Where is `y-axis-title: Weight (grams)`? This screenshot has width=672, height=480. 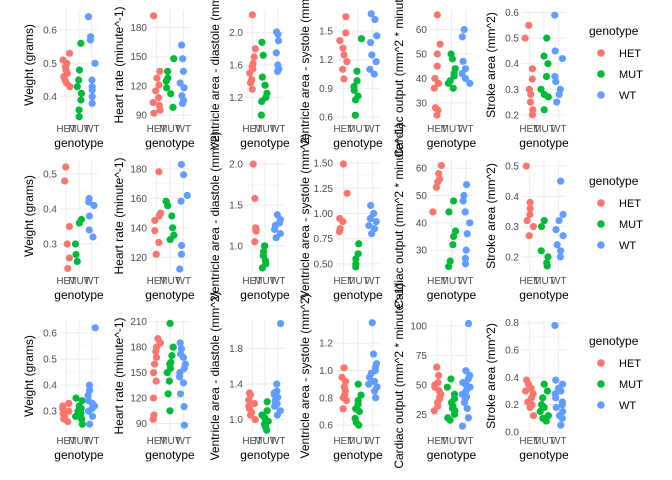
y-axis-title: Weight (grams) is located at coordinates (29, 216).